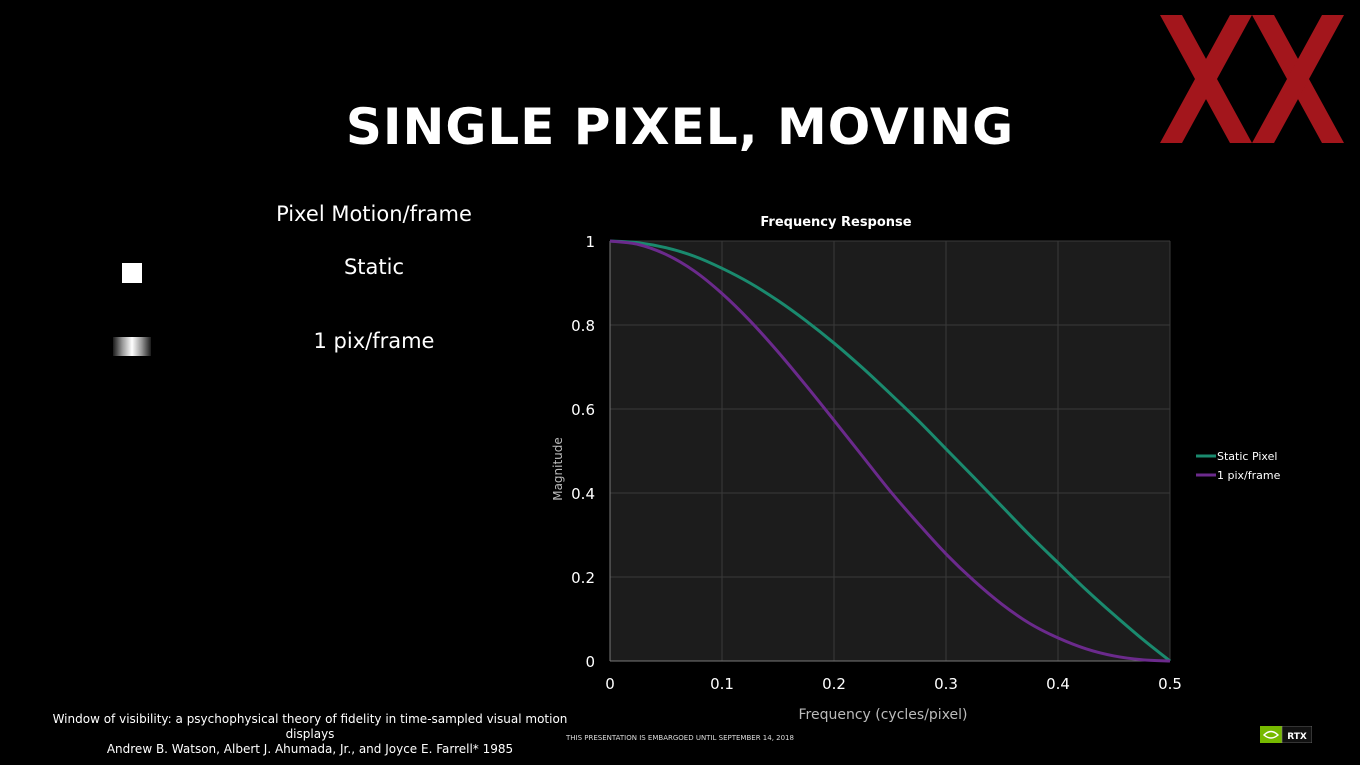 The height and width of the screenshot is (765, 1360). Describe the element at coordinates (132, 273) in the screenshot. I see `static-pixel-swatch` at that location.